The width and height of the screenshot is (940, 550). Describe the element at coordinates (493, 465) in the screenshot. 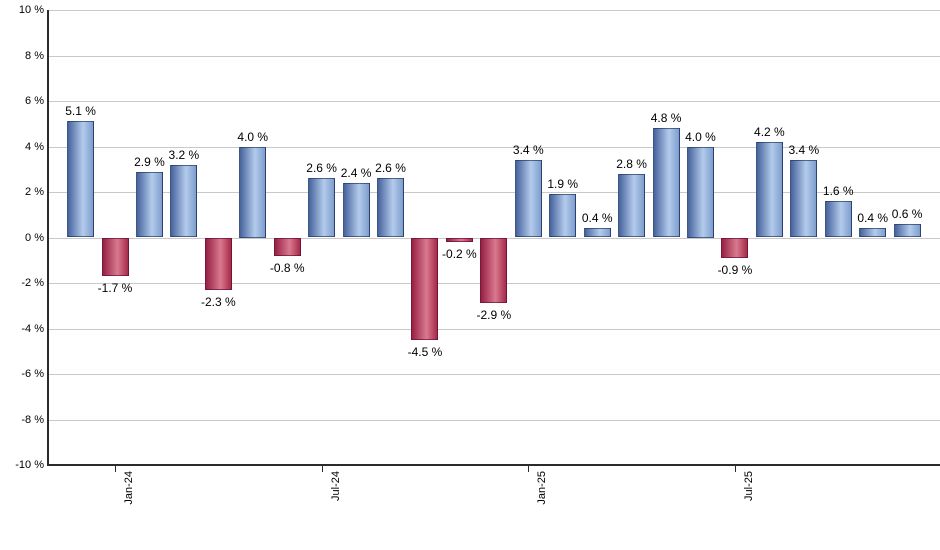

I see `x-axis-line` at that location.